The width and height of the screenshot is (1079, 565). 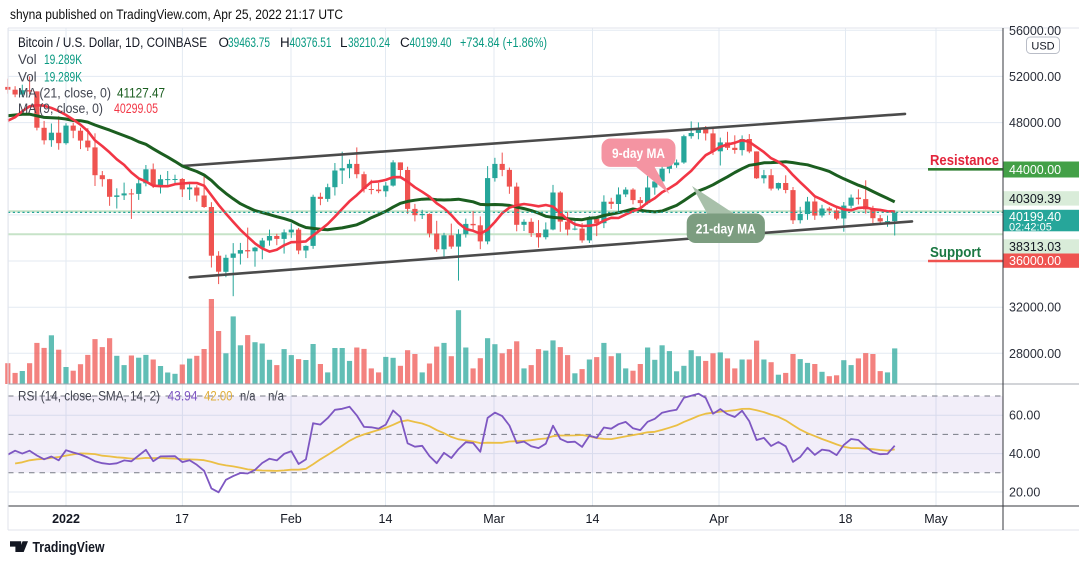 What do you see at coordinates (1035, 199) in the screenshot?
I see `svg-text: 40309.39` at bounding box center [1035, 199].